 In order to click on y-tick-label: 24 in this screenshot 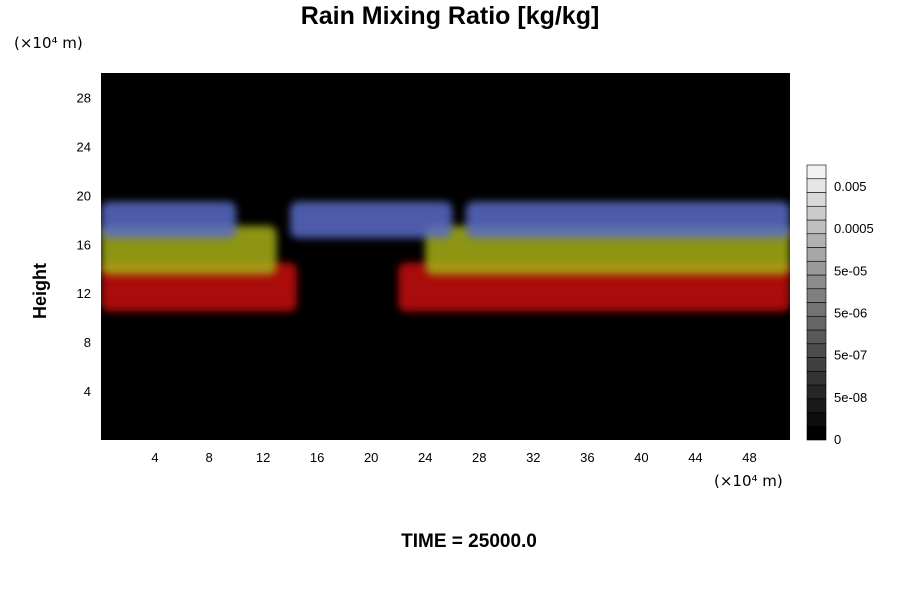, I will do `click(84, 146)`.